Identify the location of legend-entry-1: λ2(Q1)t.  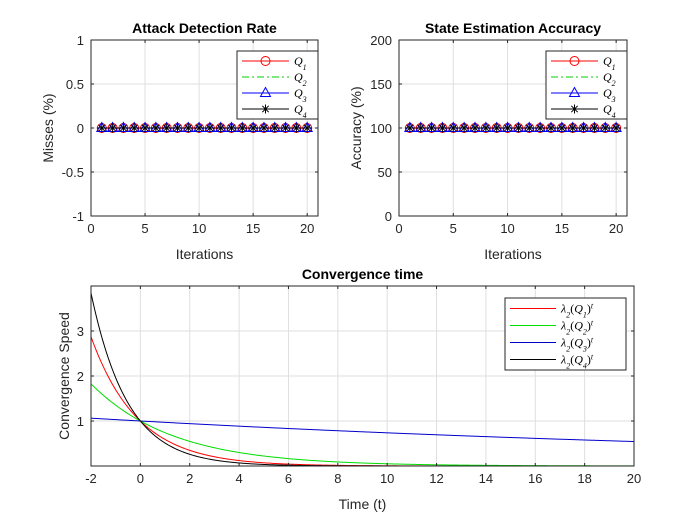
(577, 310).